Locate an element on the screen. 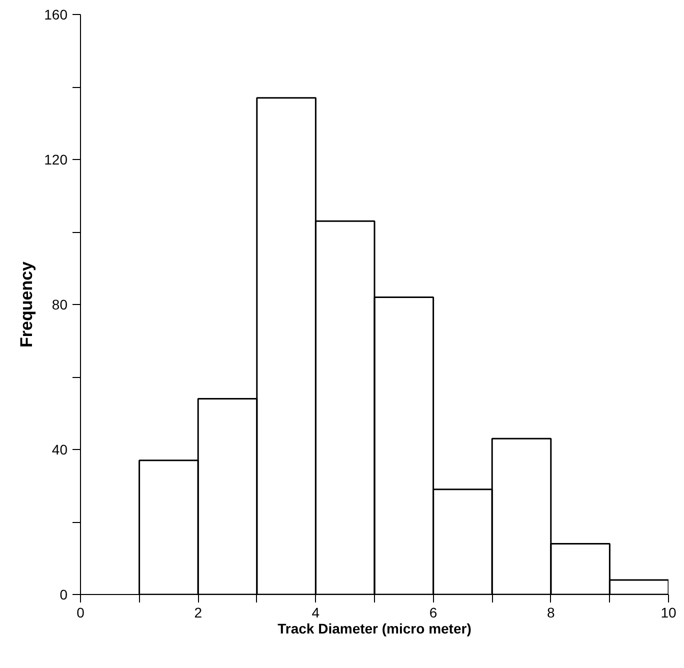  y-tick-label: 0 is located at coordinates (64, 594).